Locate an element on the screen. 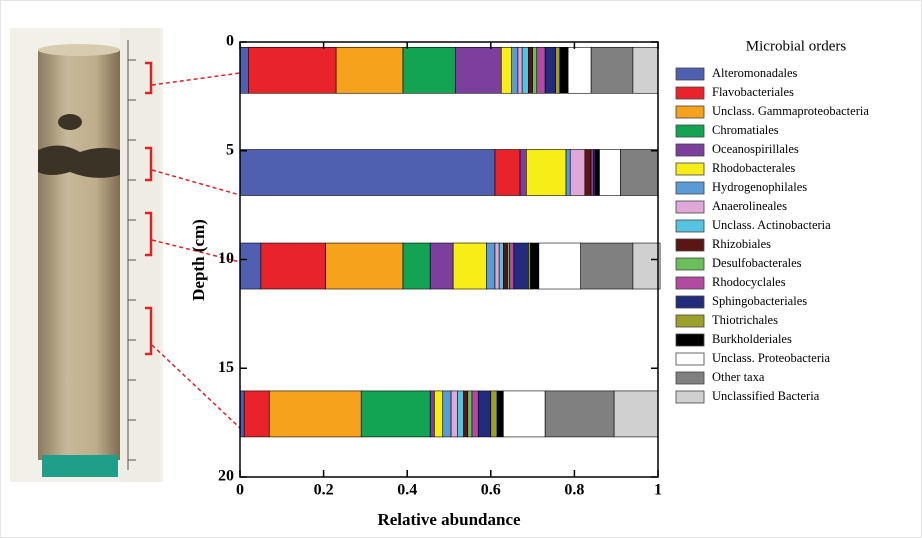  x-tick-label: 0.2 is located at coordinates (324, 490).